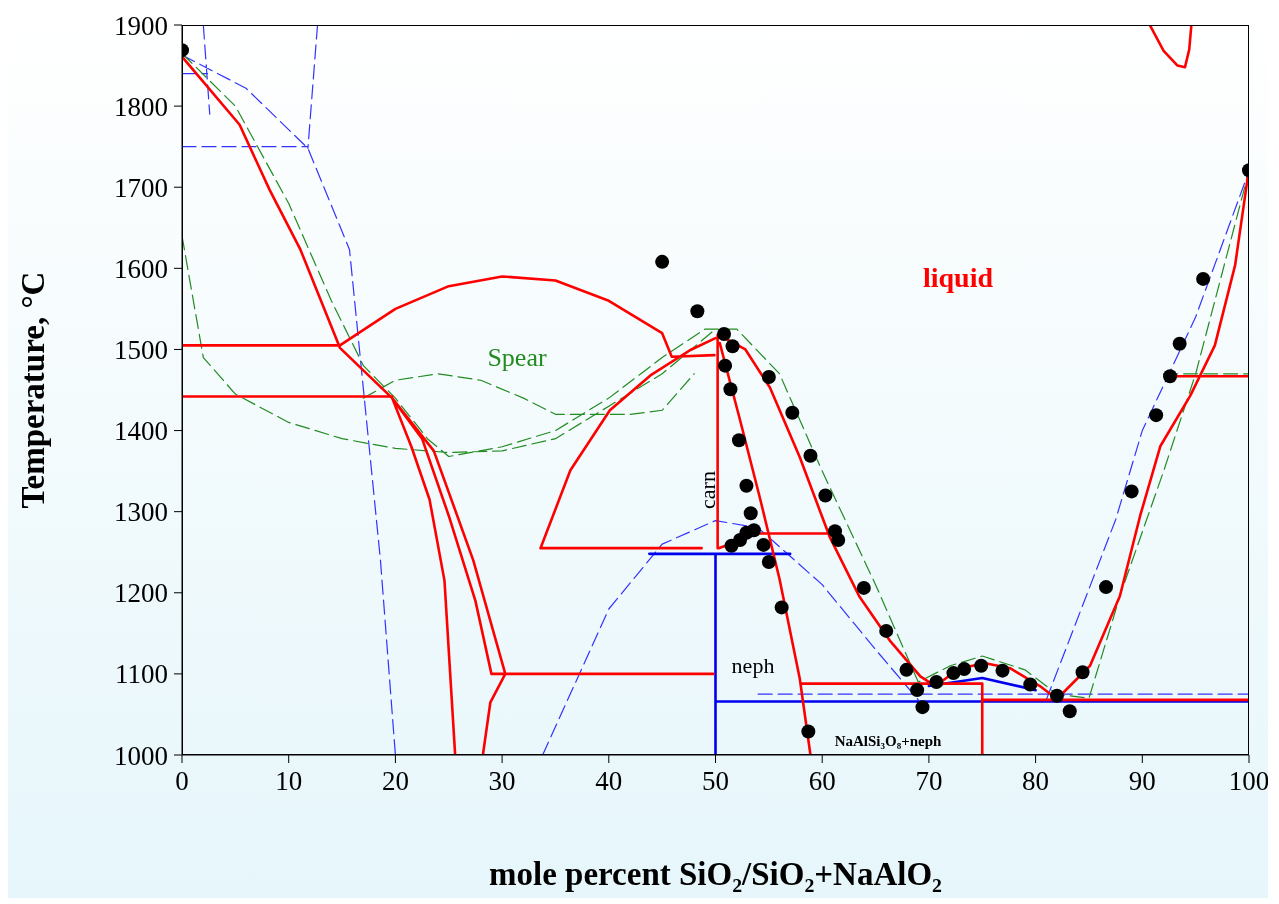 The height and width of the screenshot is (904, 1279). What do you see at coordinates (141, 431) in the screenshot?
I see `y-tick-label: 1400` at bounding box center [141, 431].